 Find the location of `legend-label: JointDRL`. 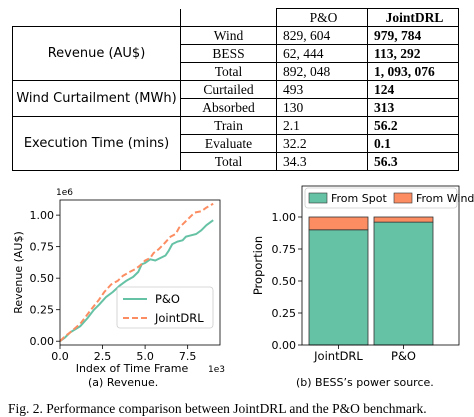

legend-label: JointDRL is located at coordinates (179, 318).